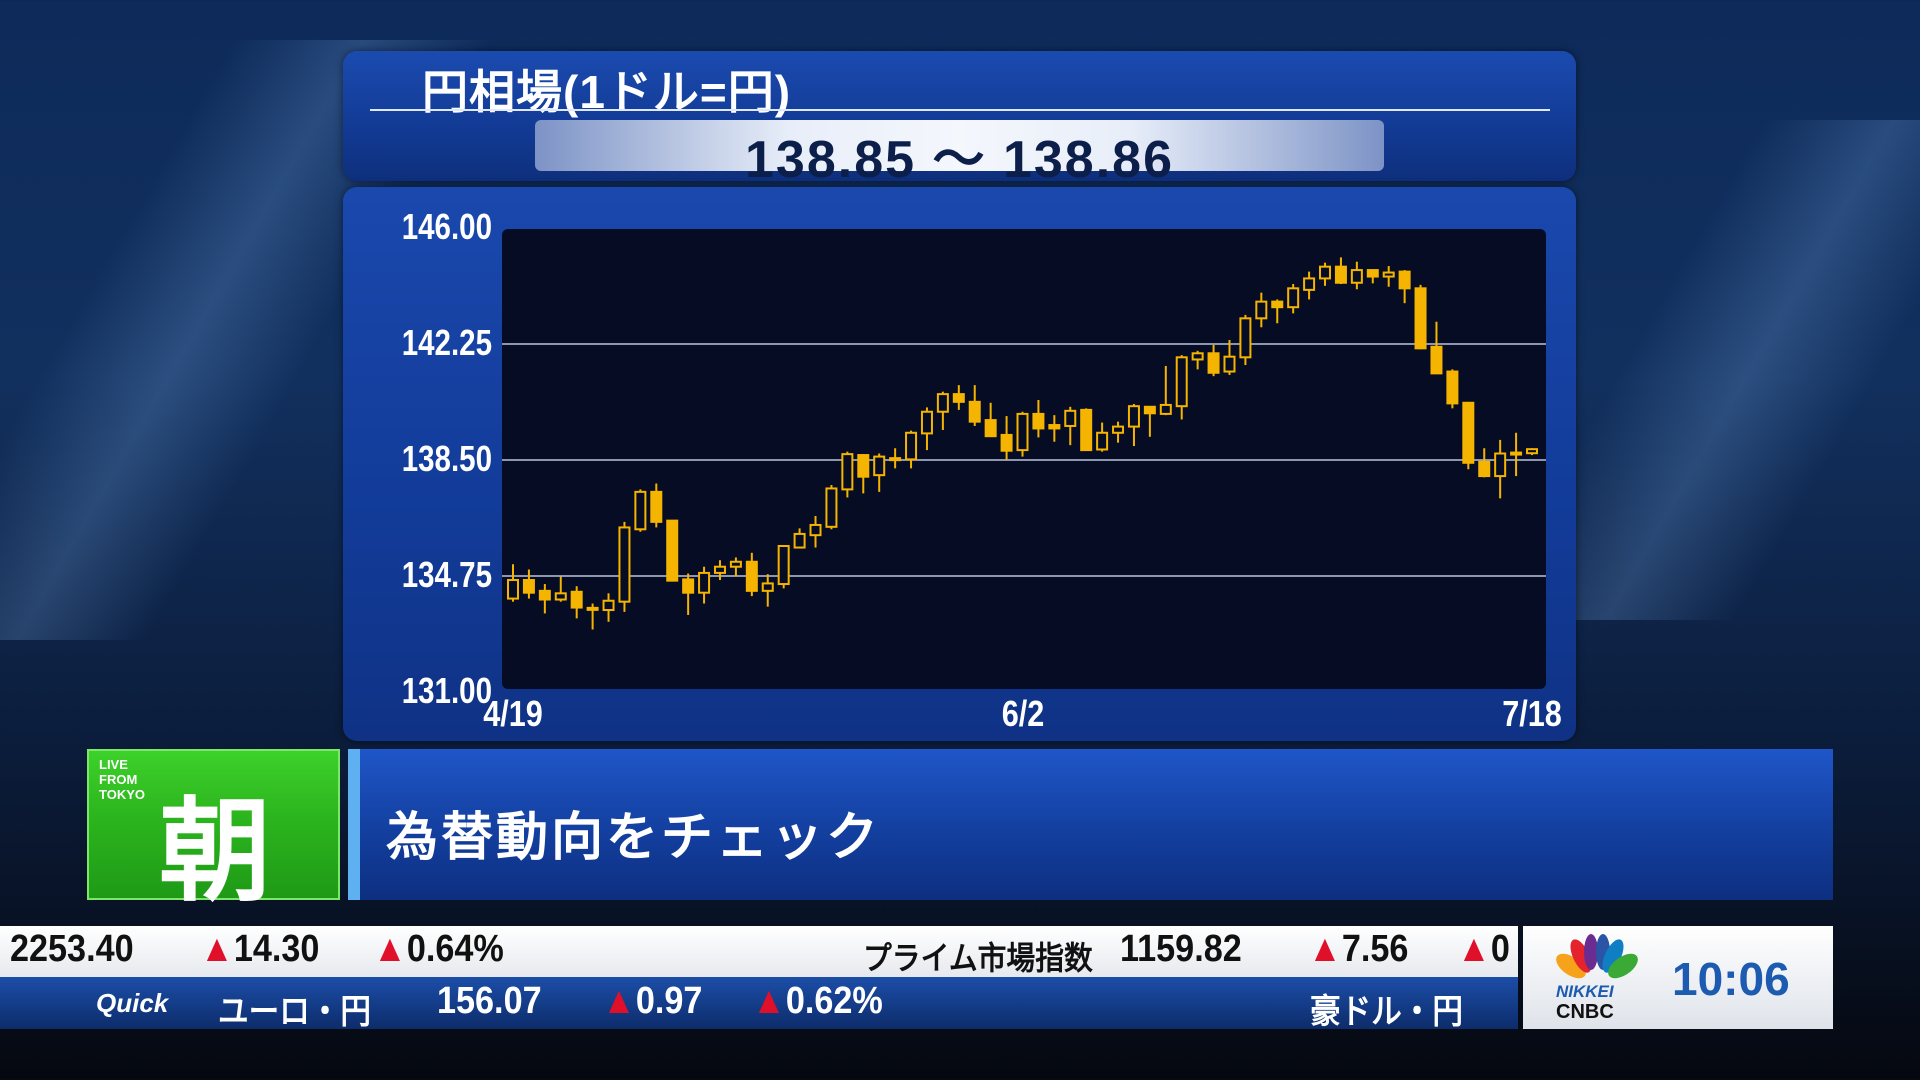  Describe the element at coordinates (446, 690) in the screenshot. I see `y-tick-label: 131.00` at that location.